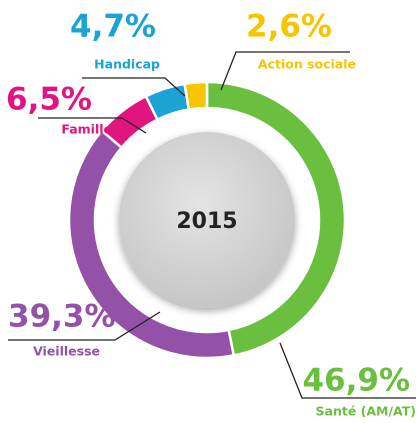  Describe the element at coordinates (66, 351) in the screenshot. I see `category-label: Vieillesse` at that location.